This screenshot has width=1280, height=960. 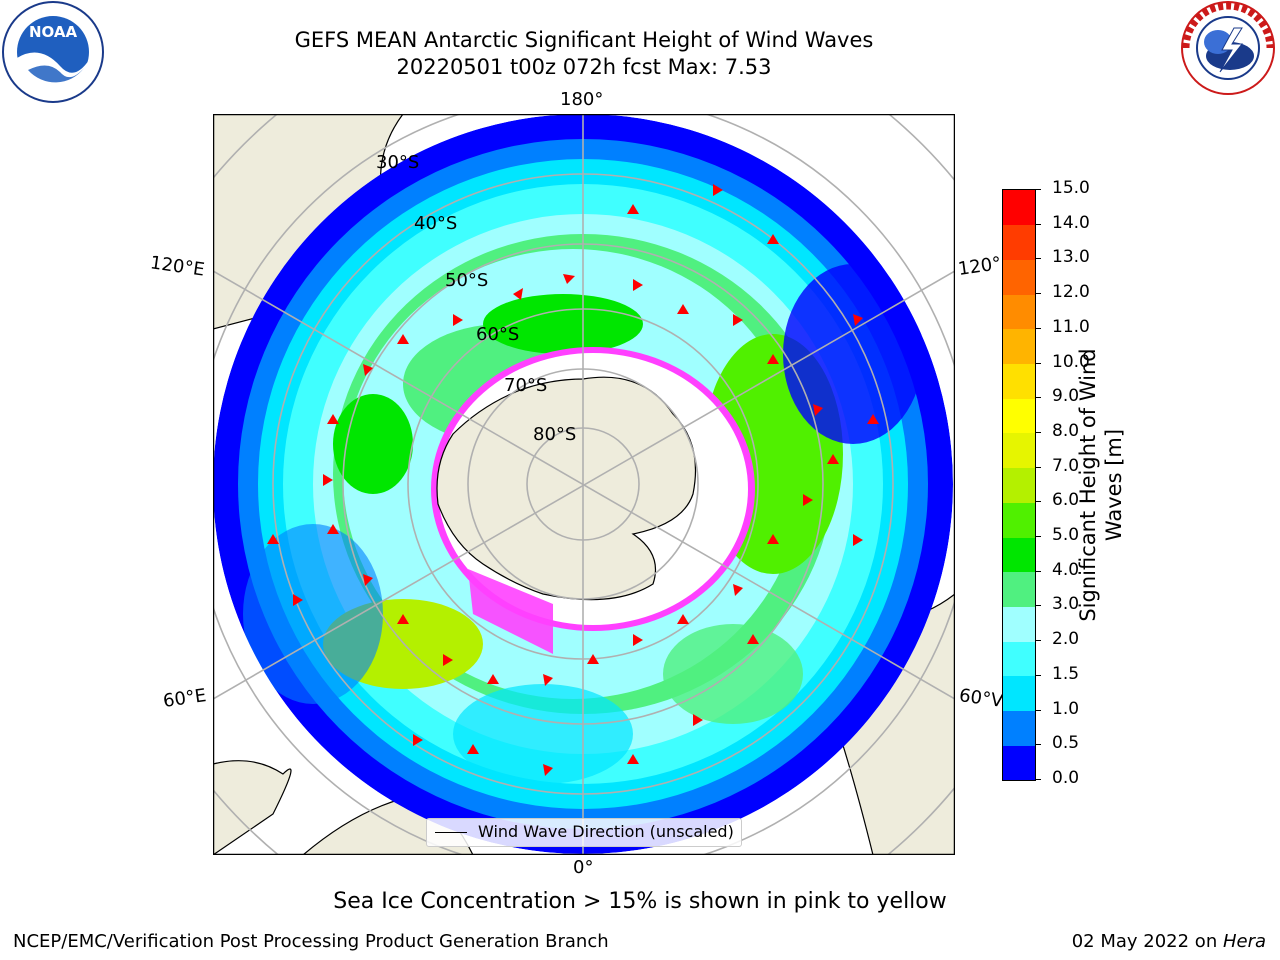 What do you see at coordinates (1244, 941) in the screenshot?
I see `date-host: Hera` at bounding box center [1244, 941].